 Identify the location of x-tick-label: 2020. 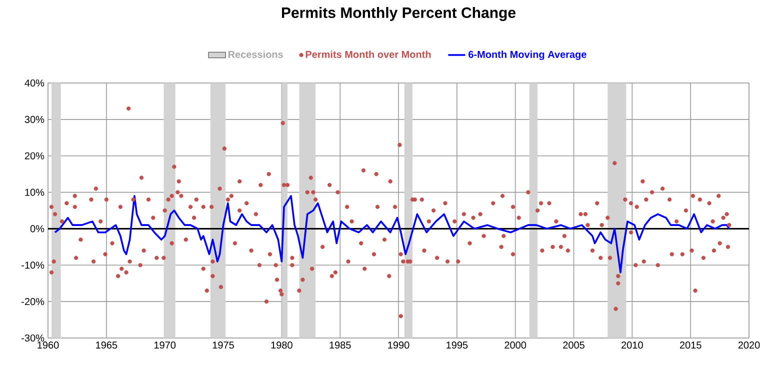
(749, 345).